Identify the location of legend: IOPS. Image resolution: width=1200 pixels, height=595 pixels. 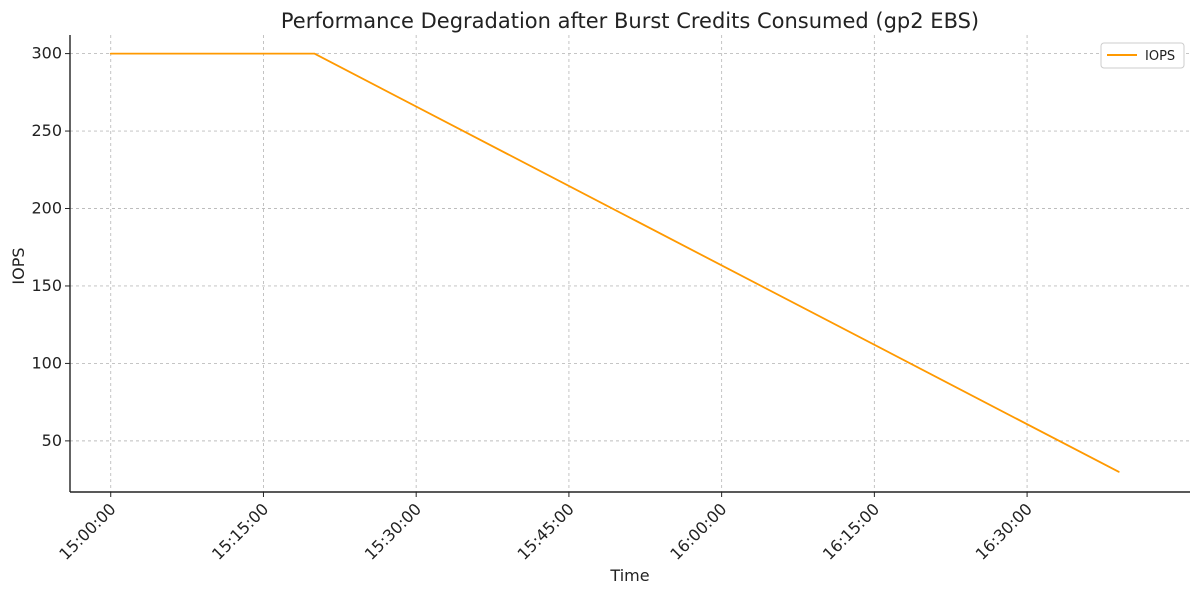
(1142, 55).